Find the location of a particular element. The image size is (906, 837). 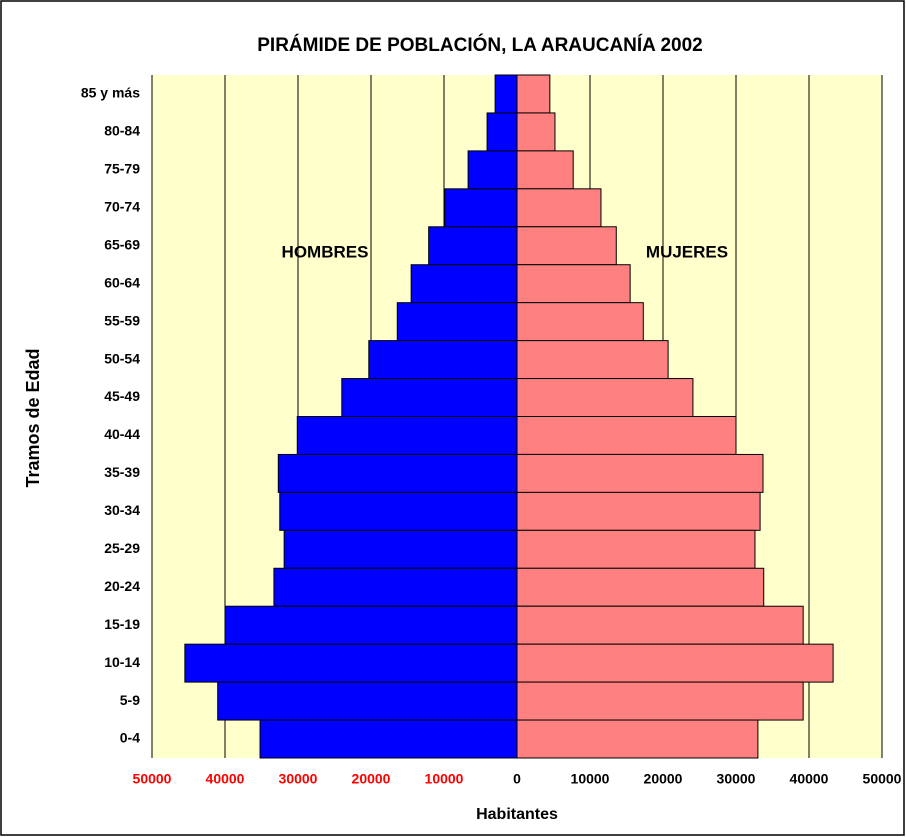

y-tick-label: 40-44 is located at coordinates (122, 434).